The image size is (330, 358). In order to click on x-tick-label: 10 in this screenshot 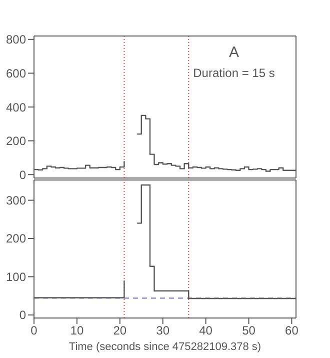, I will do `click(77, 331)`.